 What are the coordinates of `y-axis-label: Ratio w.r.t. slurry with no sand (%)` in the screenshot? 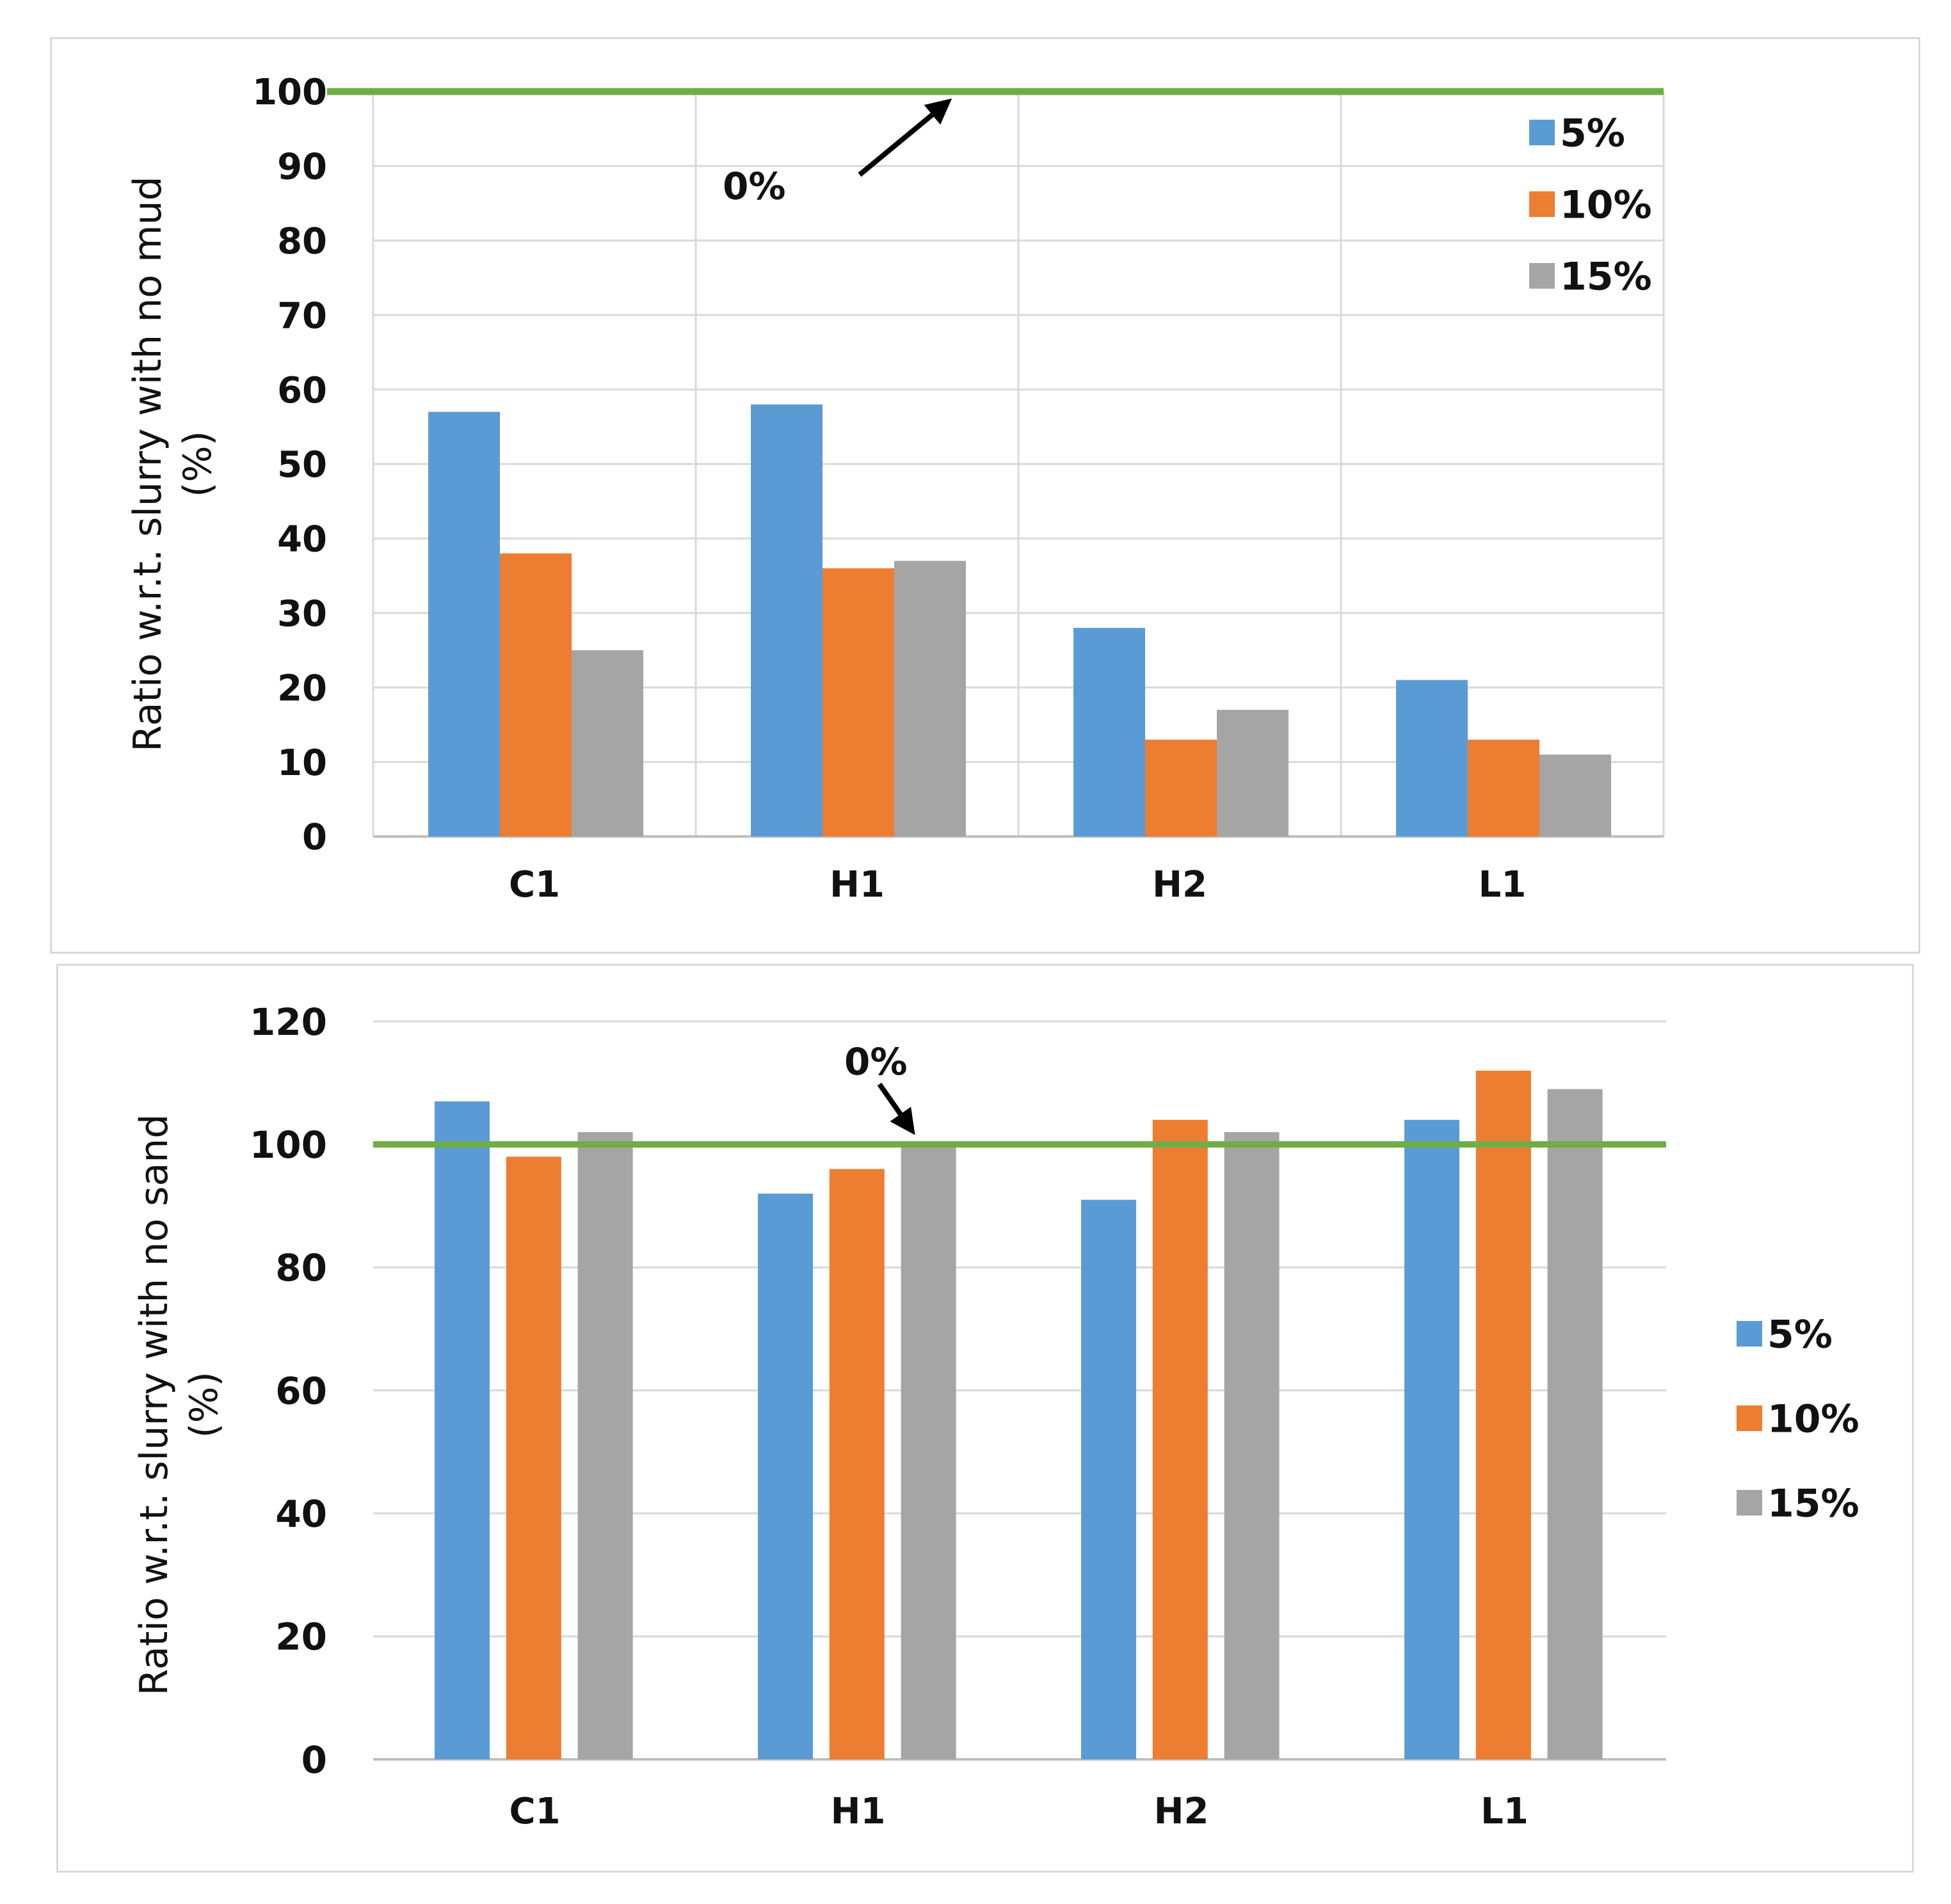 It's located at (179, 1405).